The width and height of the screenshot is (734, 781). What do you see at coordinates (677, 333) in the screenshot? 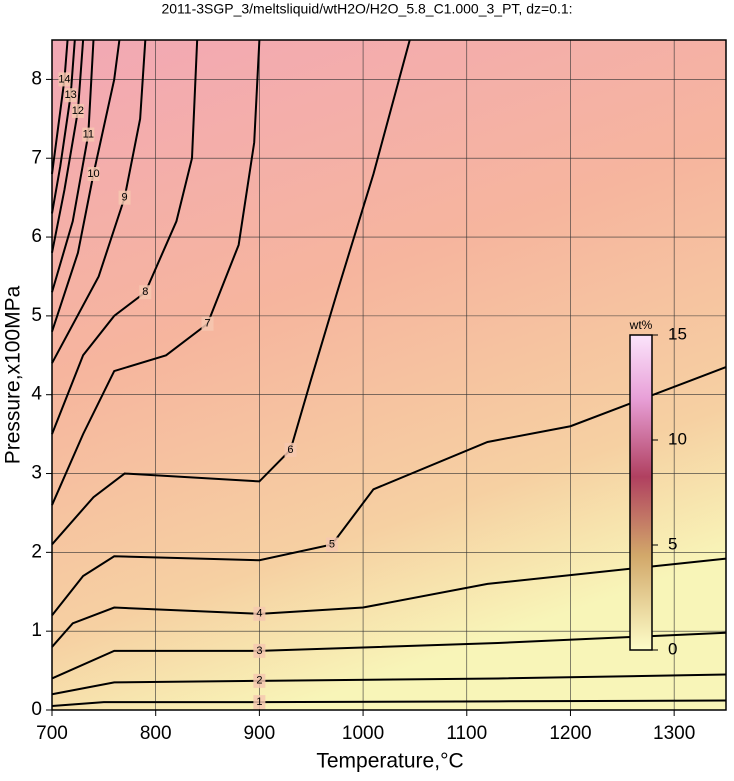
I see `colorbar-tick-label: 15` at bounding box center [677, 333].